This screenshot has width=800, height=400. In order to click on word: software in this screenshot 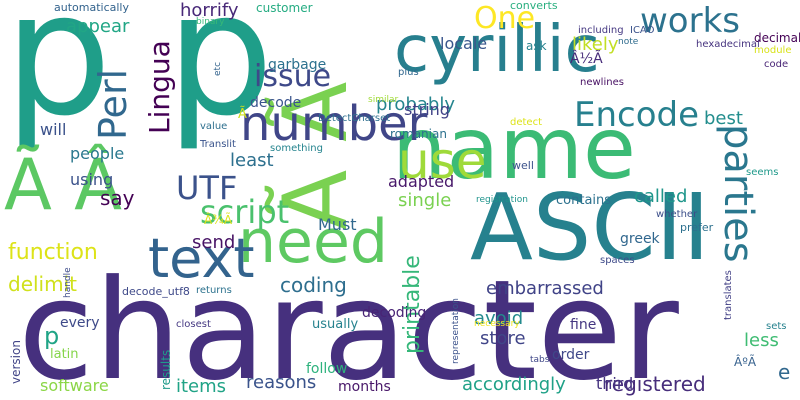, I will do `click(74, 385)`.